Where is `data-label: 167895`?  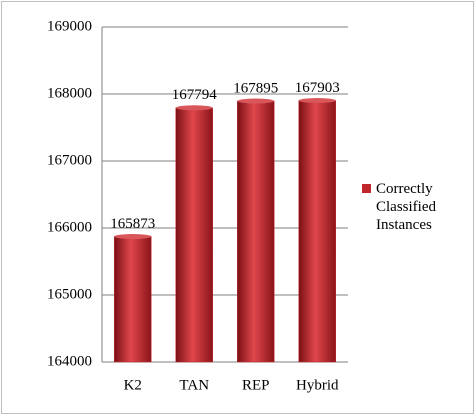
data-label: 167895 is located at coordinates (255, 88).